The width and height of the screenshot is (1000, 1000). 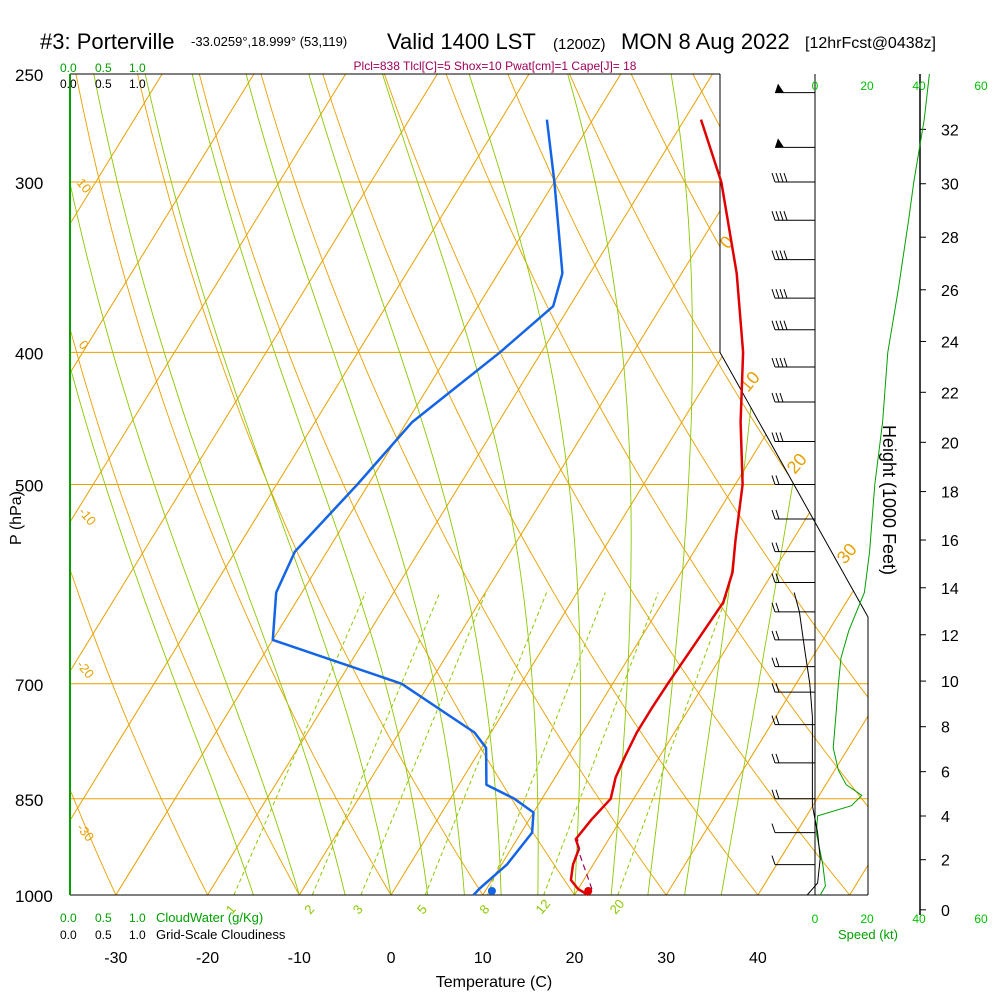 I want to click on temperature-tick-label: 40, so click(x=758, y=958).